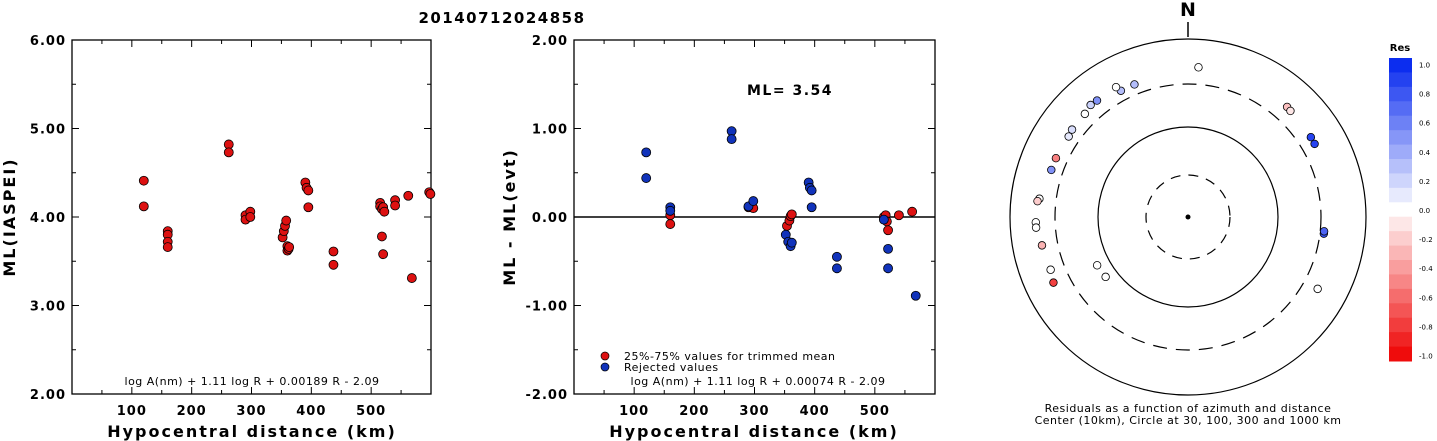 Image resolution: width=1437 pixels, height=441 pixels. What do you see at coordinates (1188, 10) in the screenshot?
I see `north-label: N` at bounding box center [1188, 10].